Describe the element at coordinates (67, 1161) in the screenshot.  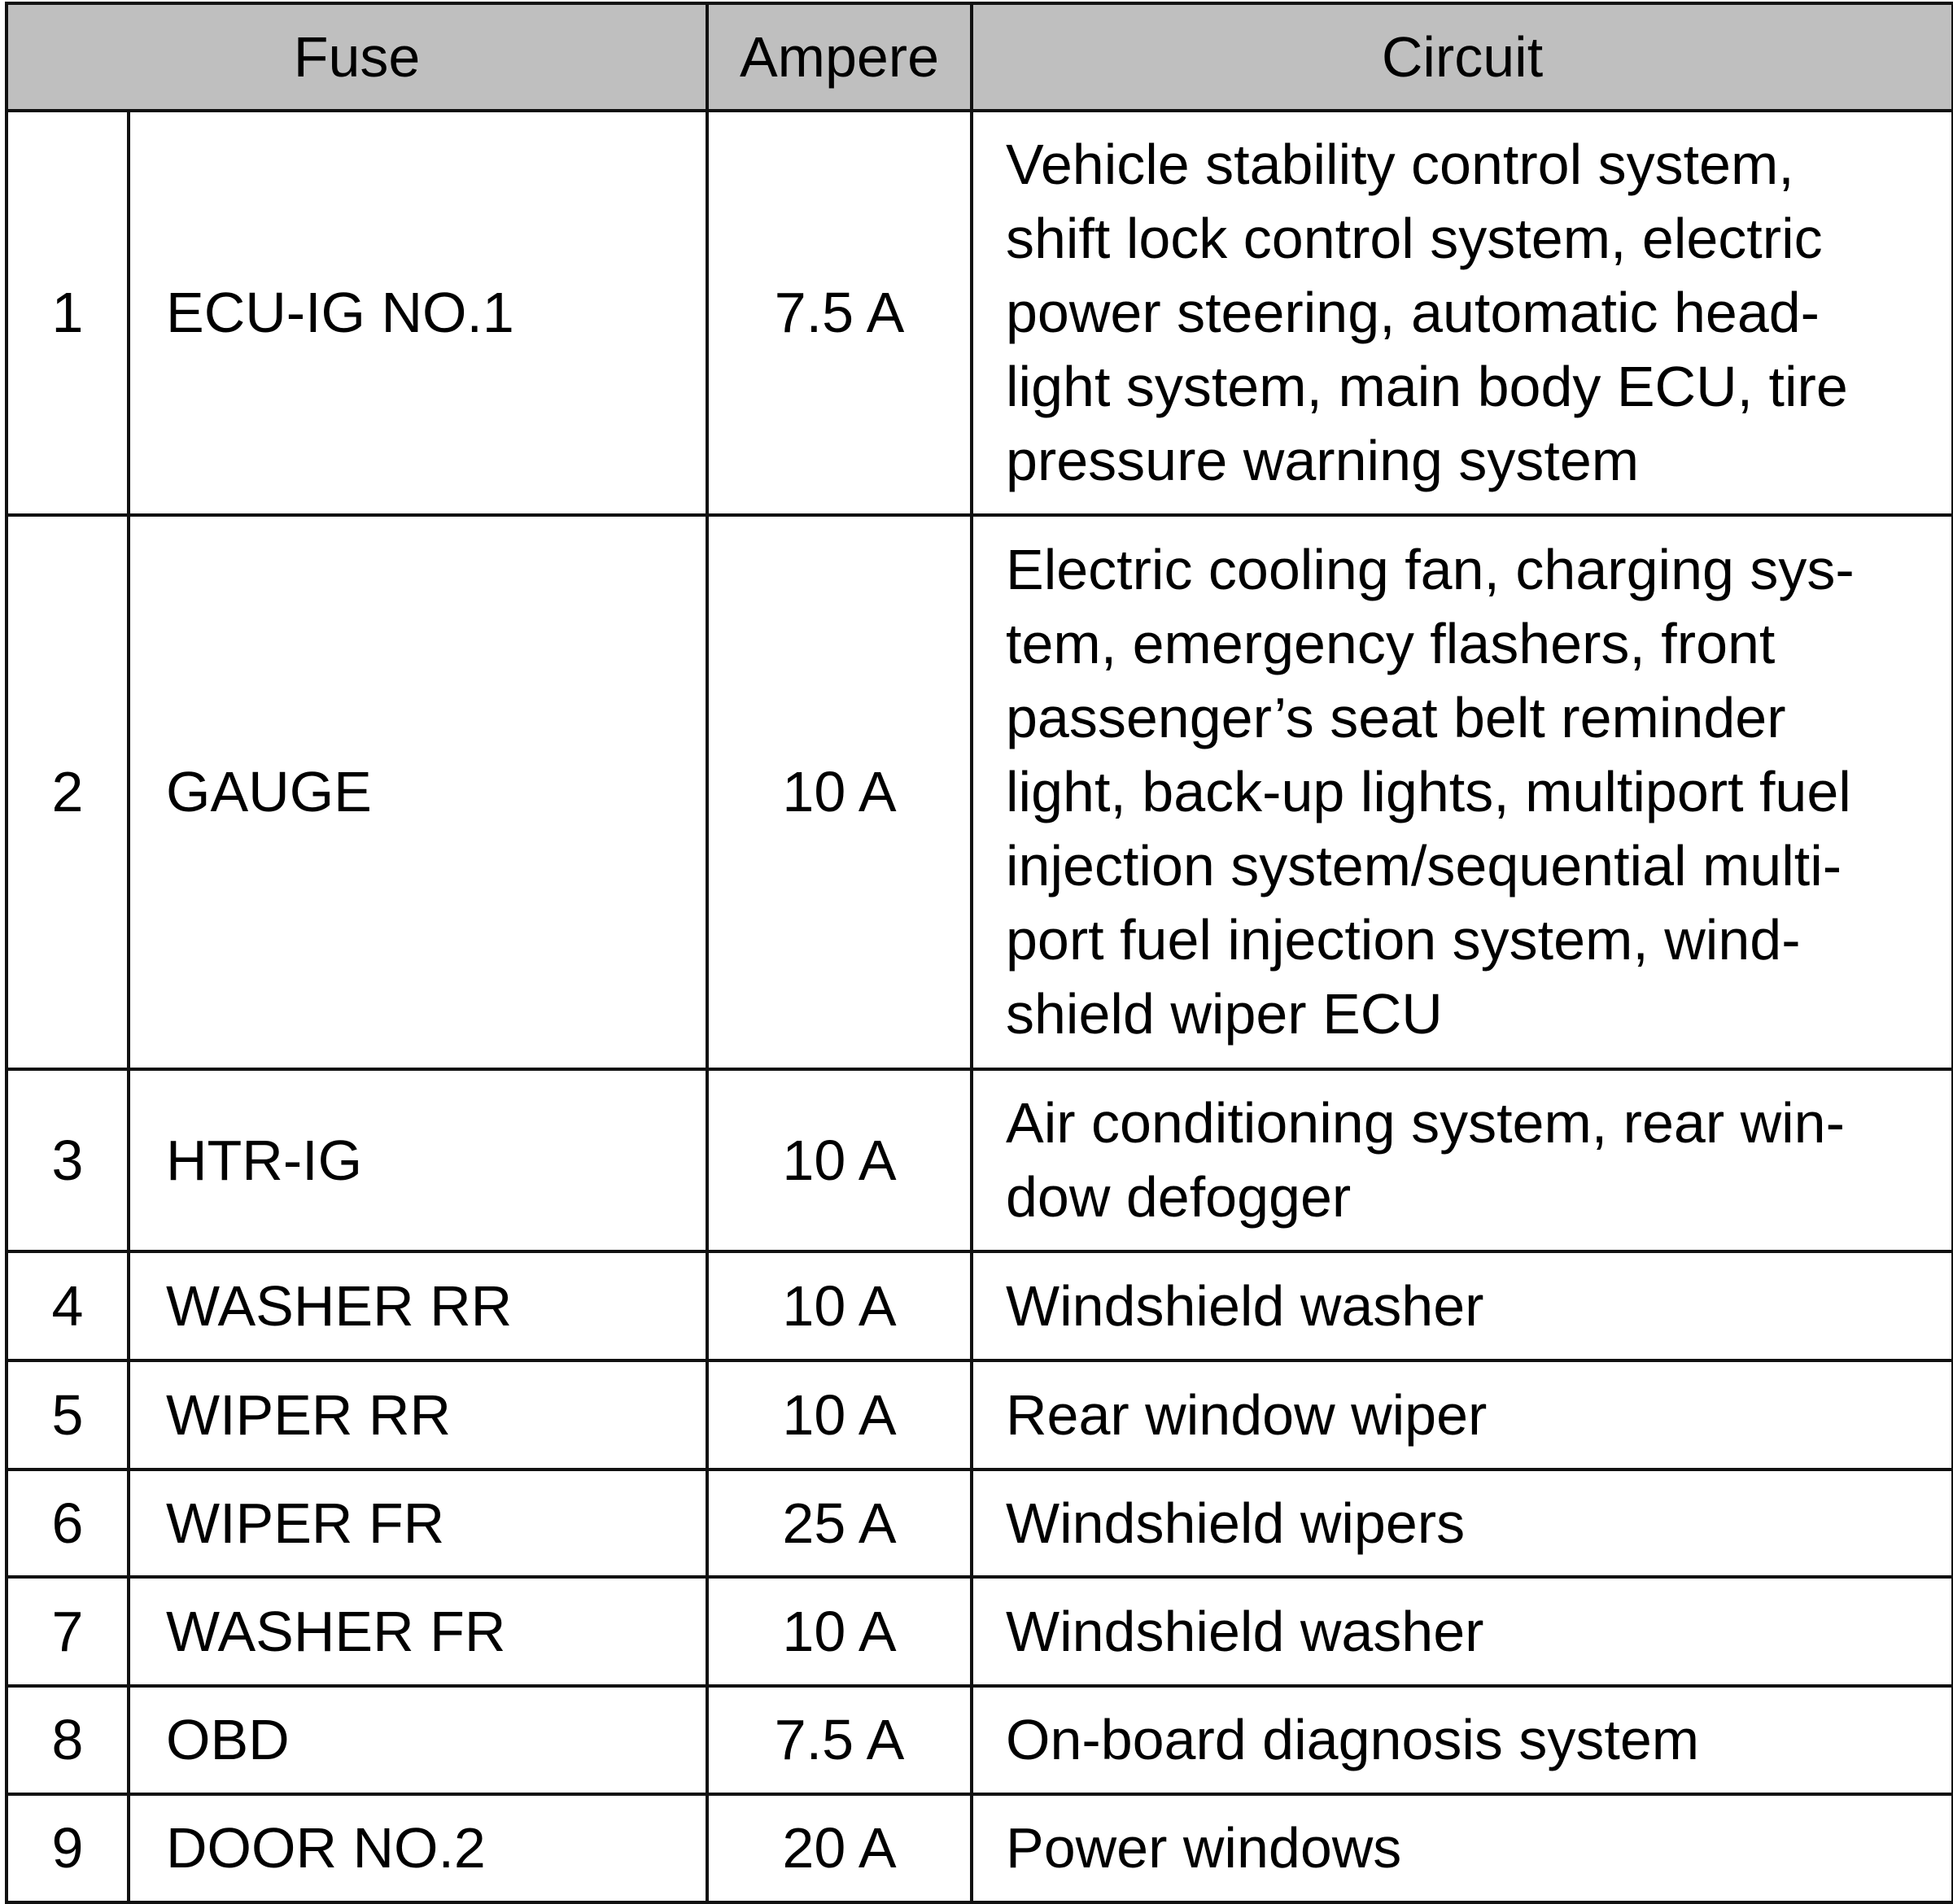
I see `fuse-number: 3` at that location.